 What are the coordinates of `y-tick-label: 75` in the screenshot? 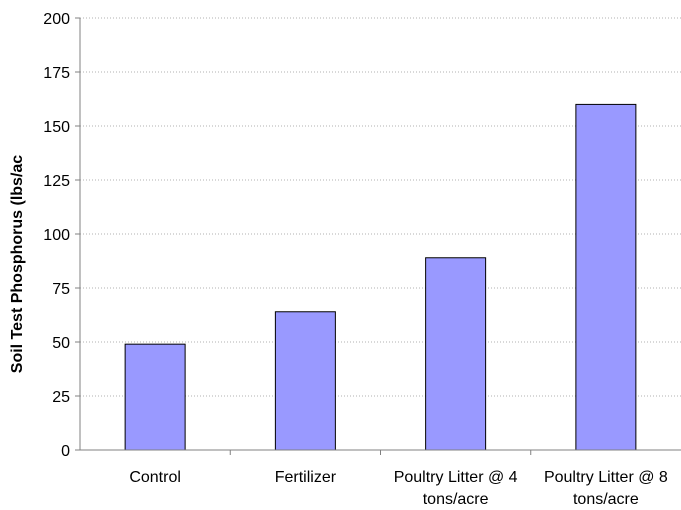 It's located at (61, 289).